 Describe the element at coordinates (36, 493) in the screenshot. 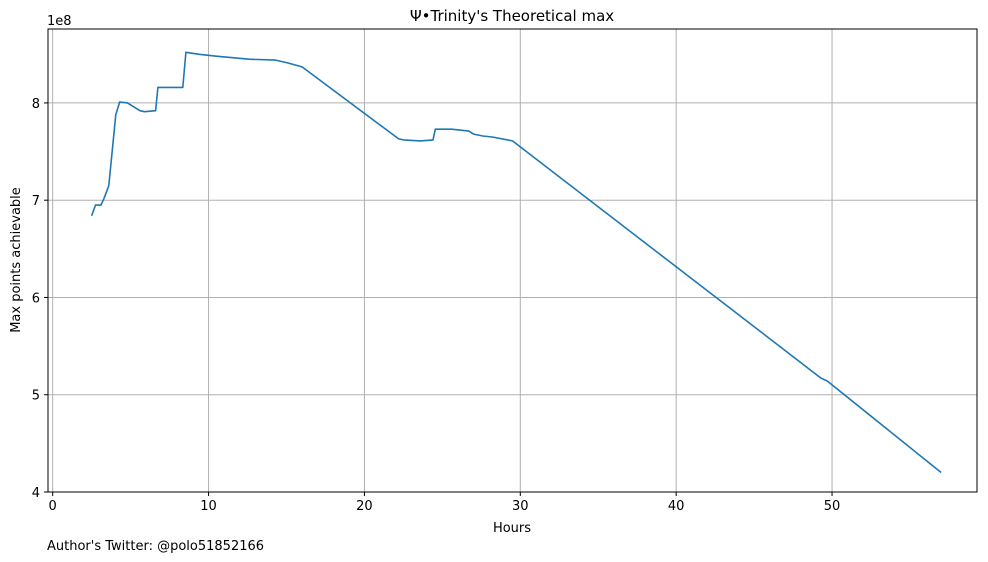

I see `y-tick-label: 4` at that location.